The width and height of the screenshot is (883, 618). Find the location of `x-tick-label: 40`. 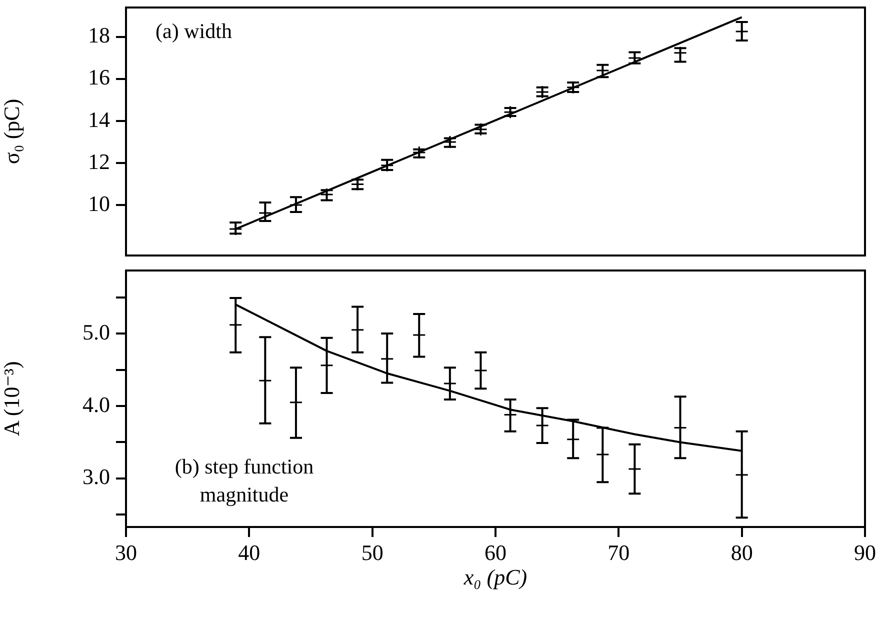

x-tick-label: 40 is located at coordinates (249, 552).